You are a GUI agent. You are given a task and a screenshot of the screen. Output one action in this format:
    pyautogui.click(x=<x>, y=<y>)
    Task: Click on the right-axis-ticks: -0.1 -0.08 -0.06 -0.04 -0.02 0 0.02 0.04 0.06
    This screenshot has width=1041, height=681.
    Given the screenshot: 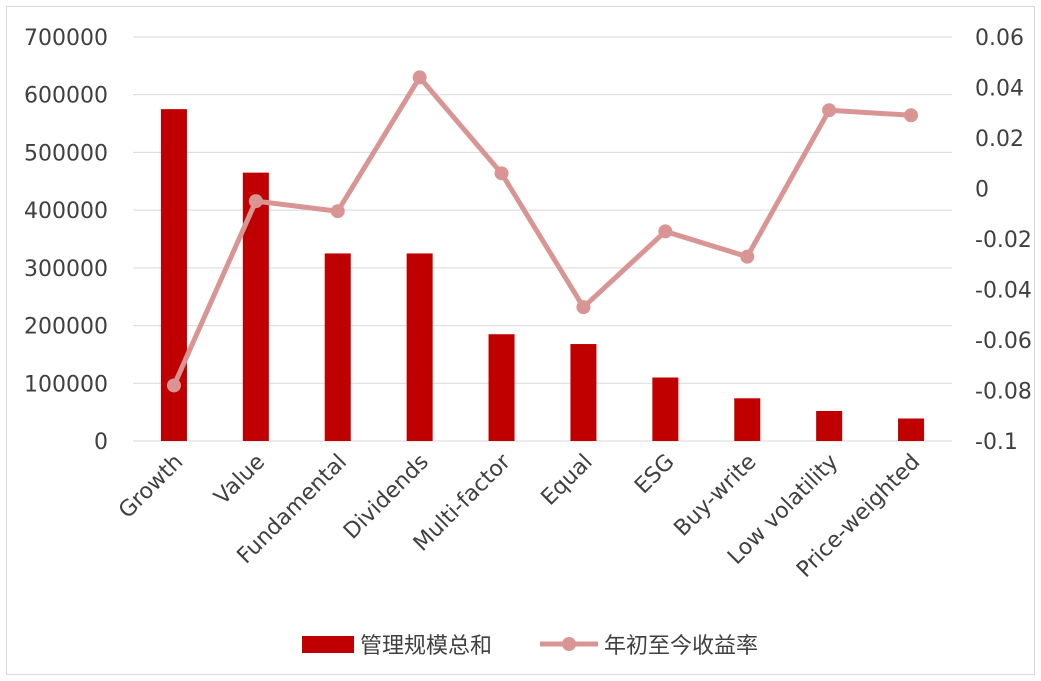 What is the action you would take?
    pyautogui.click(x=1003, y=240)
    